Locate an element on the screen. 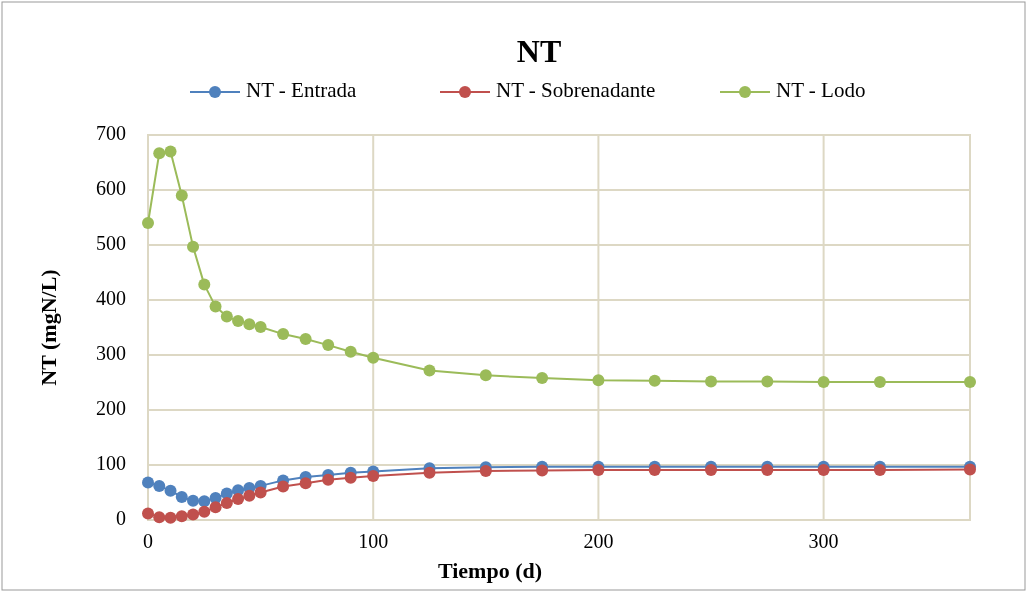  y-tick-label: 400 is located at coordinates (111, 297).